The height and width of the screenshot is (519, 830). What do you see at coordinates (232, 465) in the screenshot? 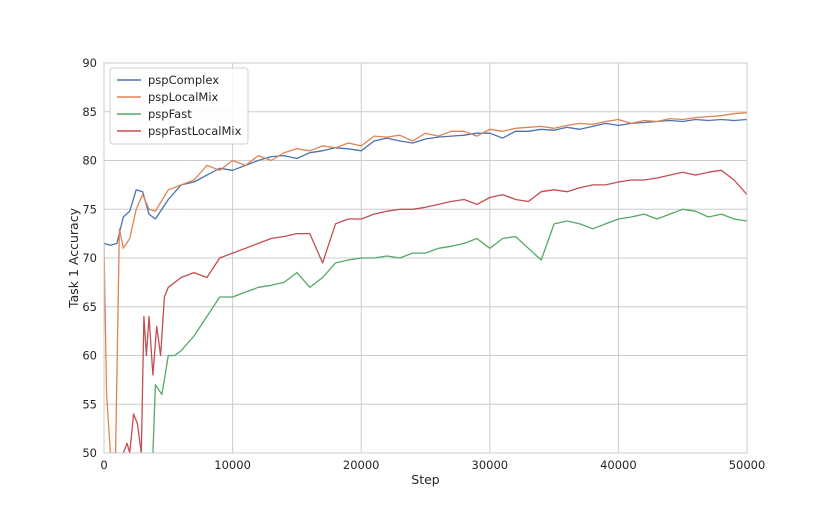
I see `x-tick-label: 10000` at bounding box center [232, 465].